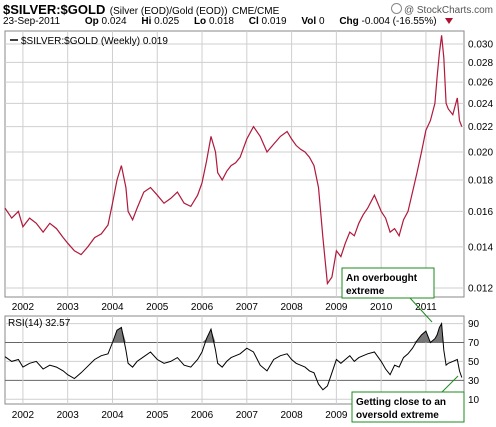 This screenshot has height=427, width=496. Describe the element at coordinates (200, 21) in the screenshot. I see `lo-label: Lo` at that location.